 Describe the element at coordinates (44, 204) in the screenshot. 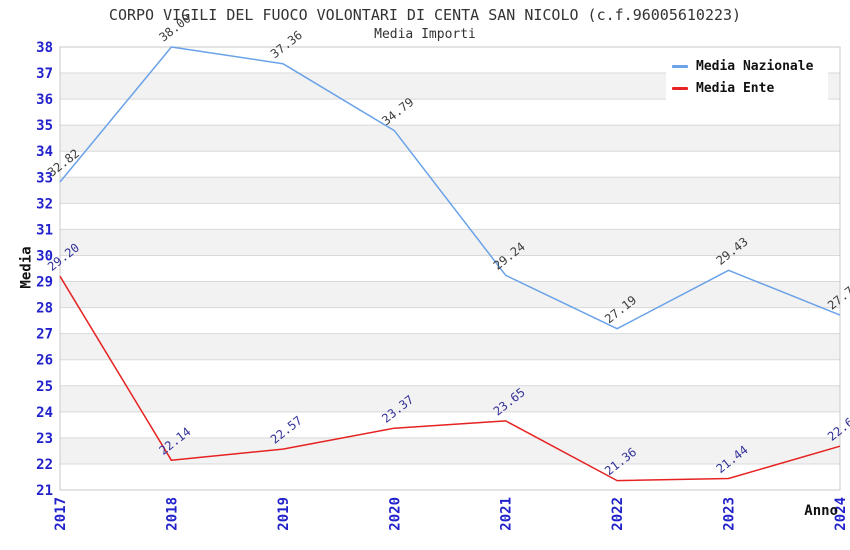

I see `y-tick-label: 32` at that location.